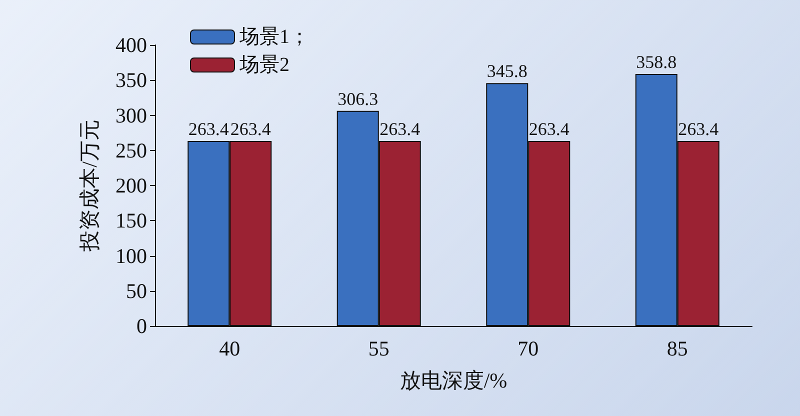 The image size is (800, 416). What do you see at coordinates (131, 80) in the screenshot?
I see `y-tick-label: 350` at bounding box center [131, 80].